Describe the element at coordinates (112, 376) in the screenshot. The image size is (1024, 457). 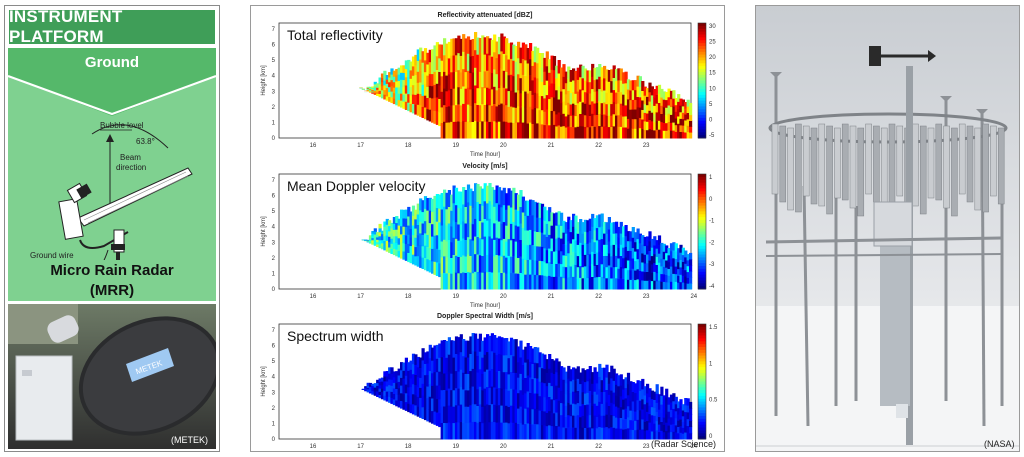
I see `mrr-photo: METEK (METEK)` at that location.